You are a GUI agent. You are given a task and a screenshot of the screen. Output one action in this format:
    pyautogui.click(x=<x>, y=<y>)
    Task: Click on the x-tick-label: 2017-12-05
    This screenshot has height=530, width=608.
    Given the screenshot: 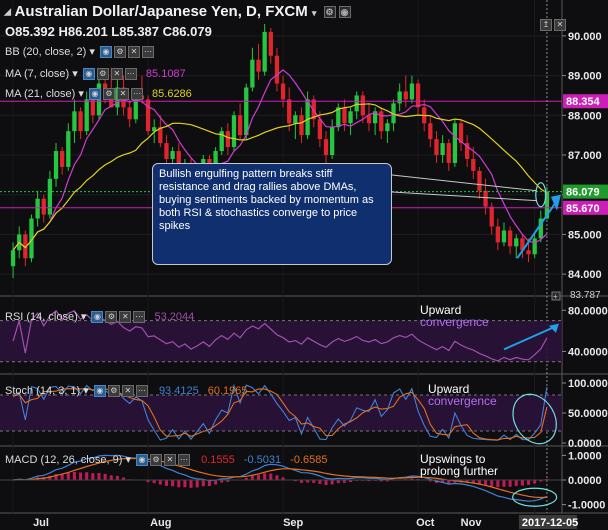 What is the action you would take?
    pyautogui.click(x=550, y=523)
    